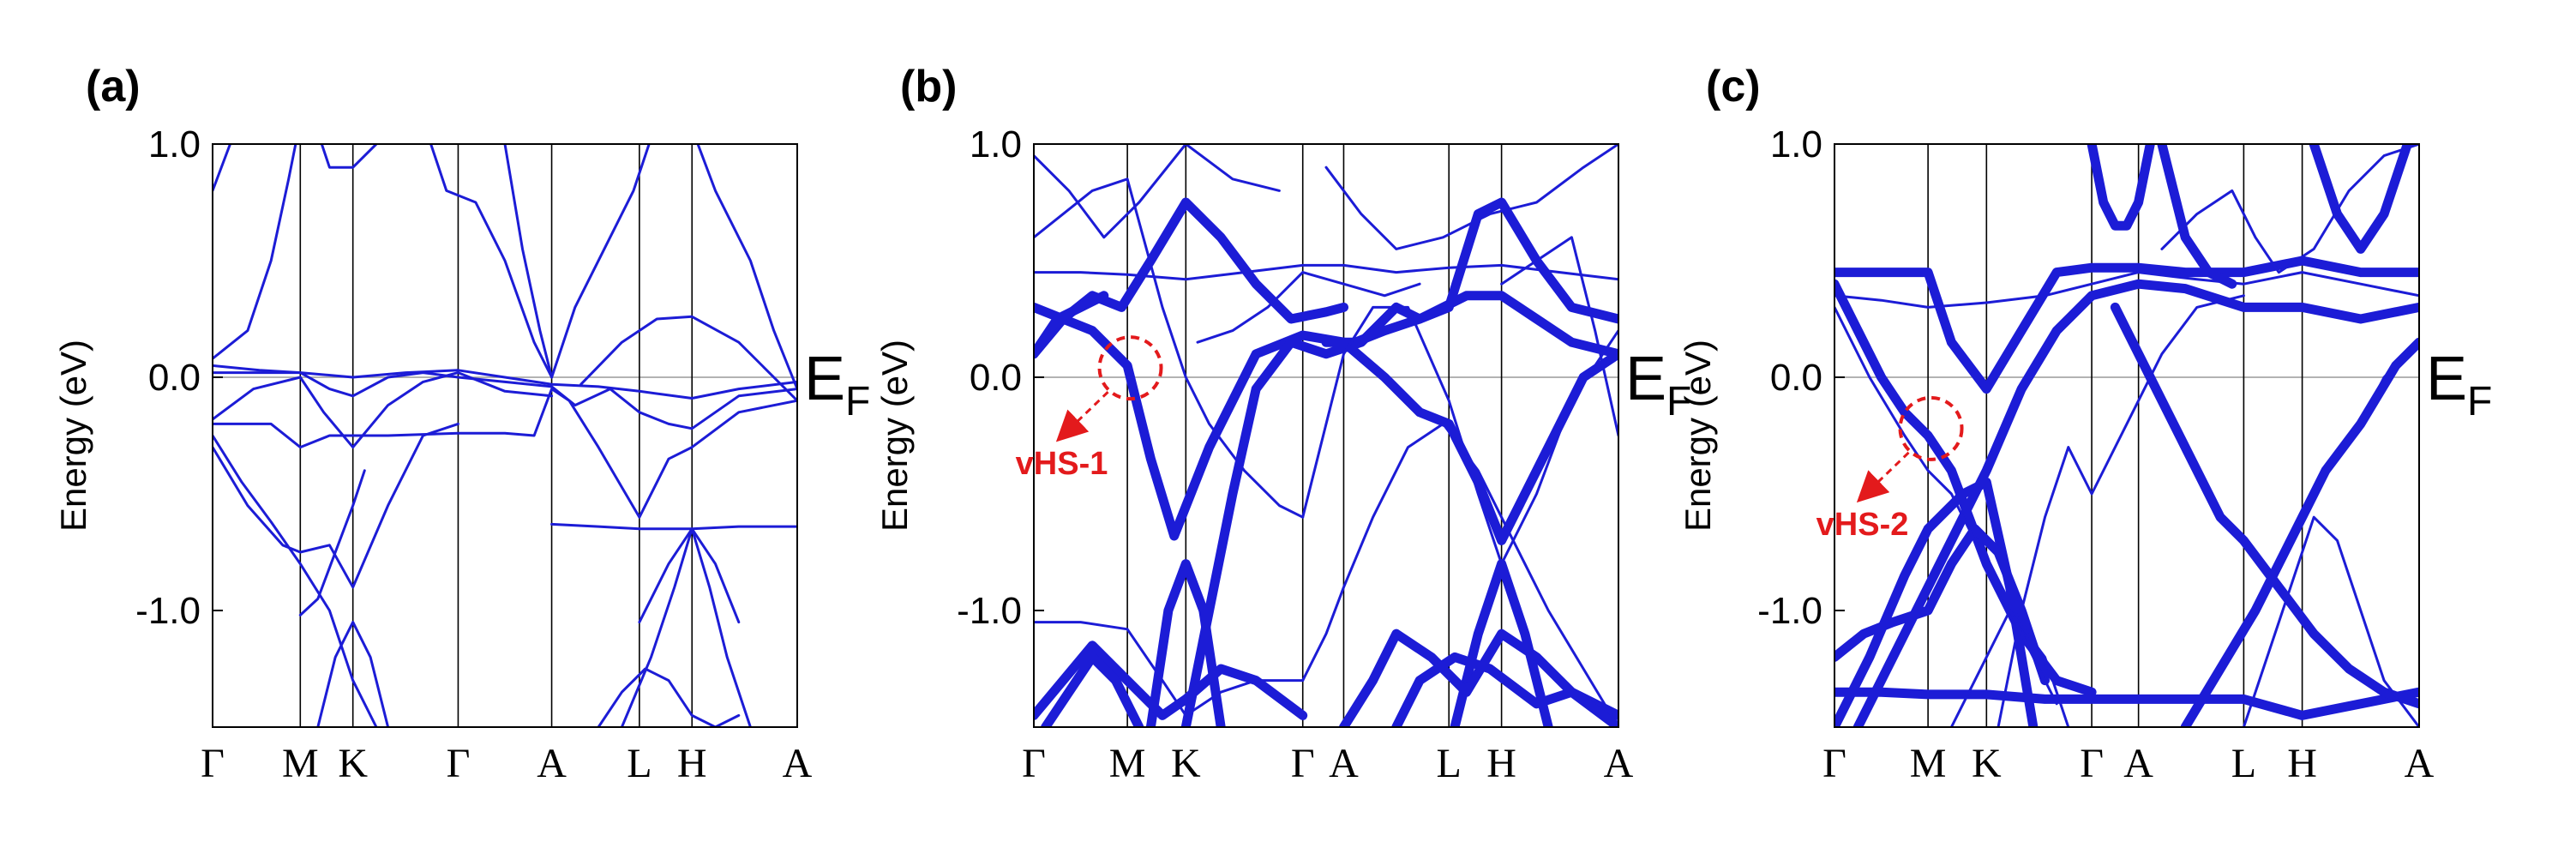 This screenshot has width=2576, height=842. What do you see at coordinates (113, 87) in the screenshot?
I see `panel-label: (a)` at bounding box center [113, 87].